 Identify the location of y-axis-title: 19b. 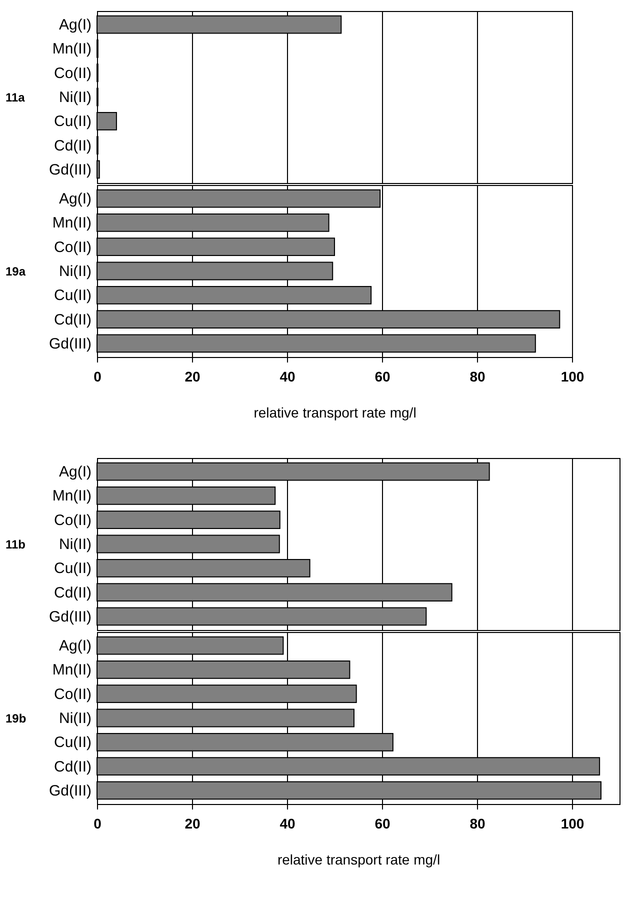
(16, 719).